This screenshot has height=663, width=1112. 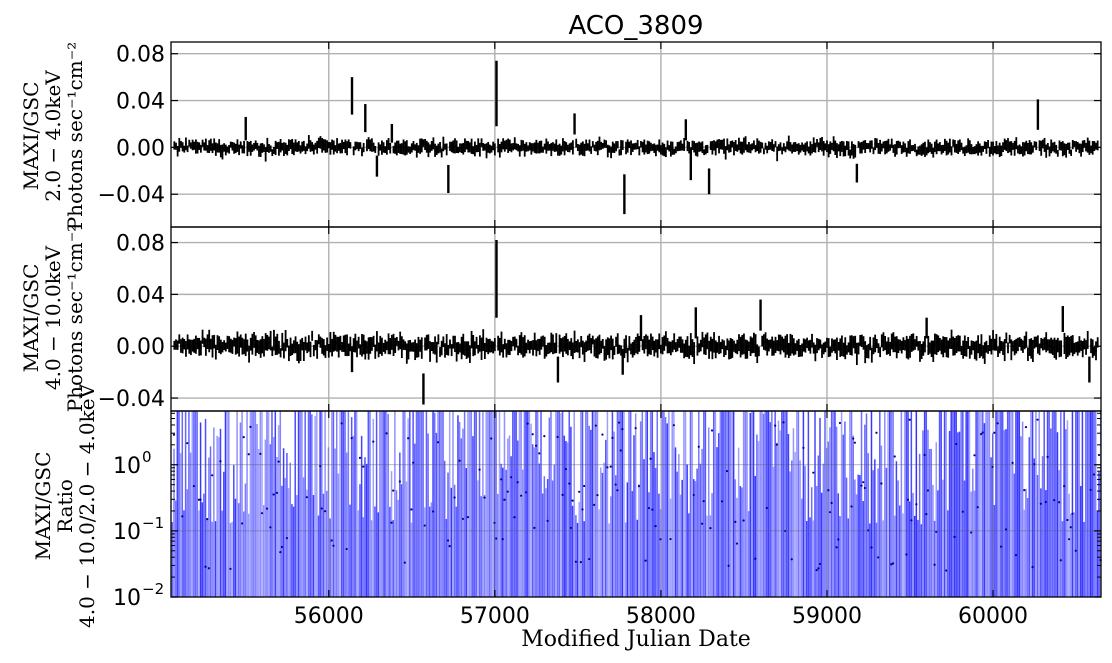 I want to click on x-tick-label: 56000, so click(x=329, y=616).